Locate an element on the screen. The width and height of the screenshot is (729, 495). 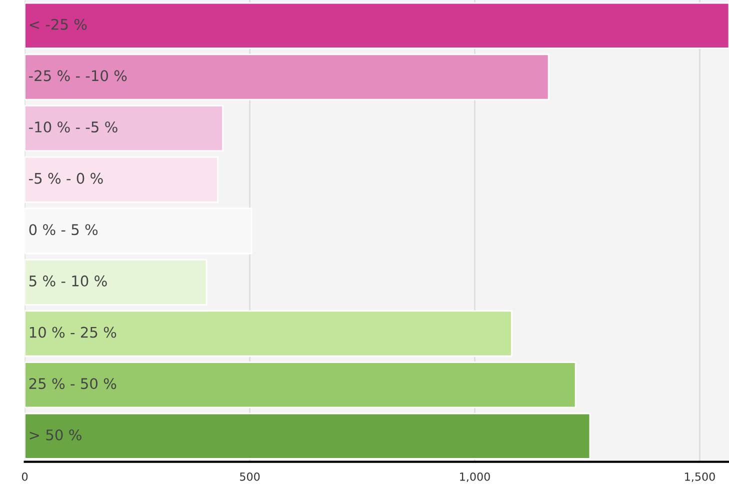
y-tick-label: -5 % - 0 % is located at coordinates (66, 178).